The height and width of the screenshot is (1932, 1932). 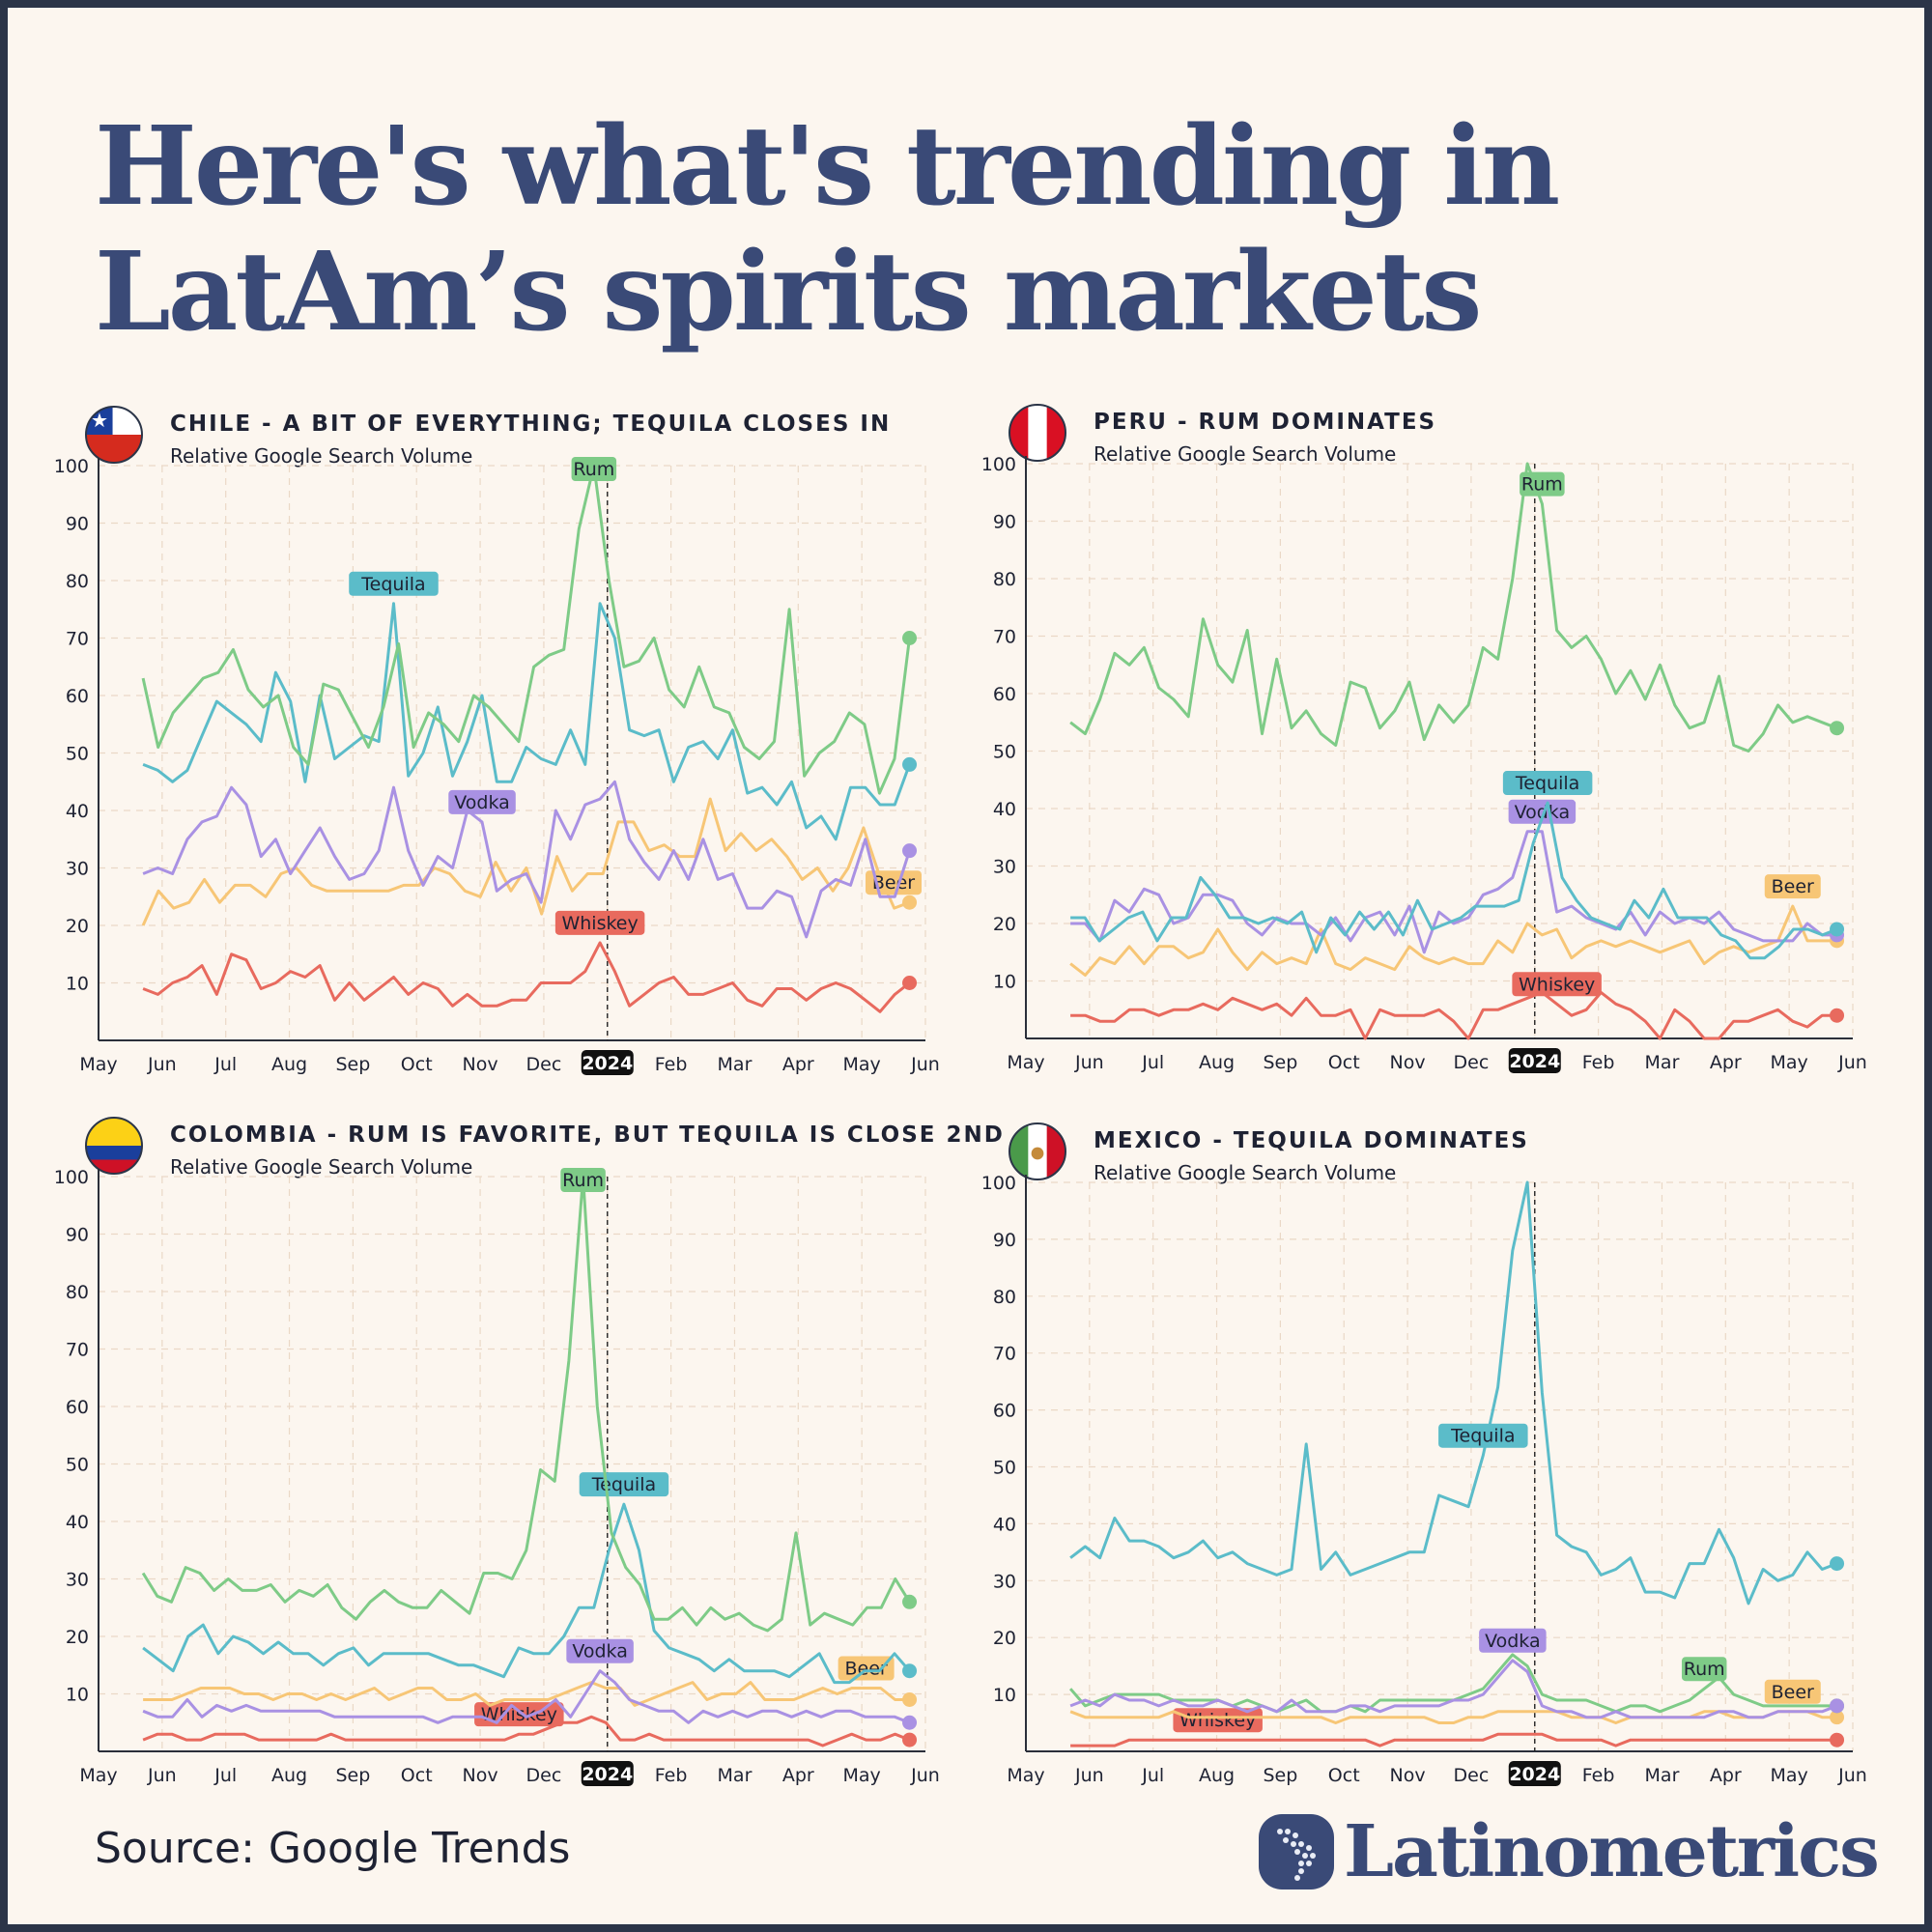 What do you see at coordinates (1453, 1739) in the screenshot?
I see `series-line-whiskey` at bounding box center [1453, 1739].